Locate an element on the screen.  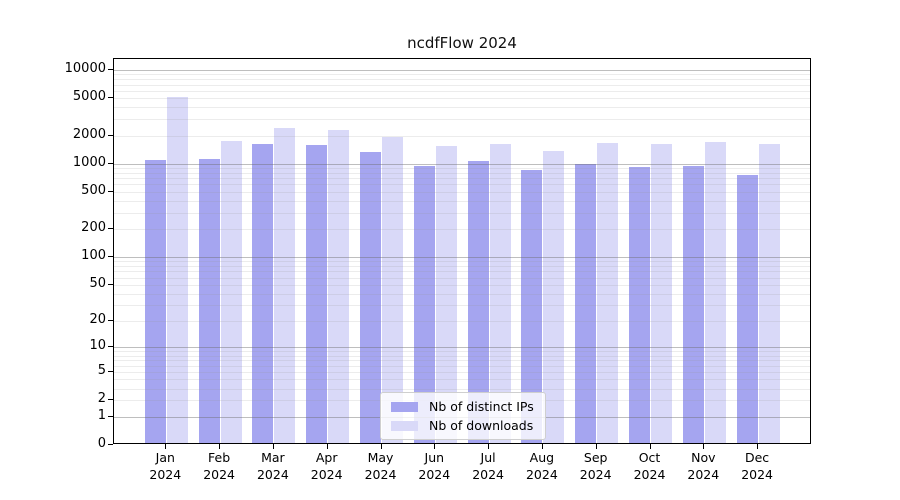
minor-gridline-2000 is located at coordinates (462, 136).